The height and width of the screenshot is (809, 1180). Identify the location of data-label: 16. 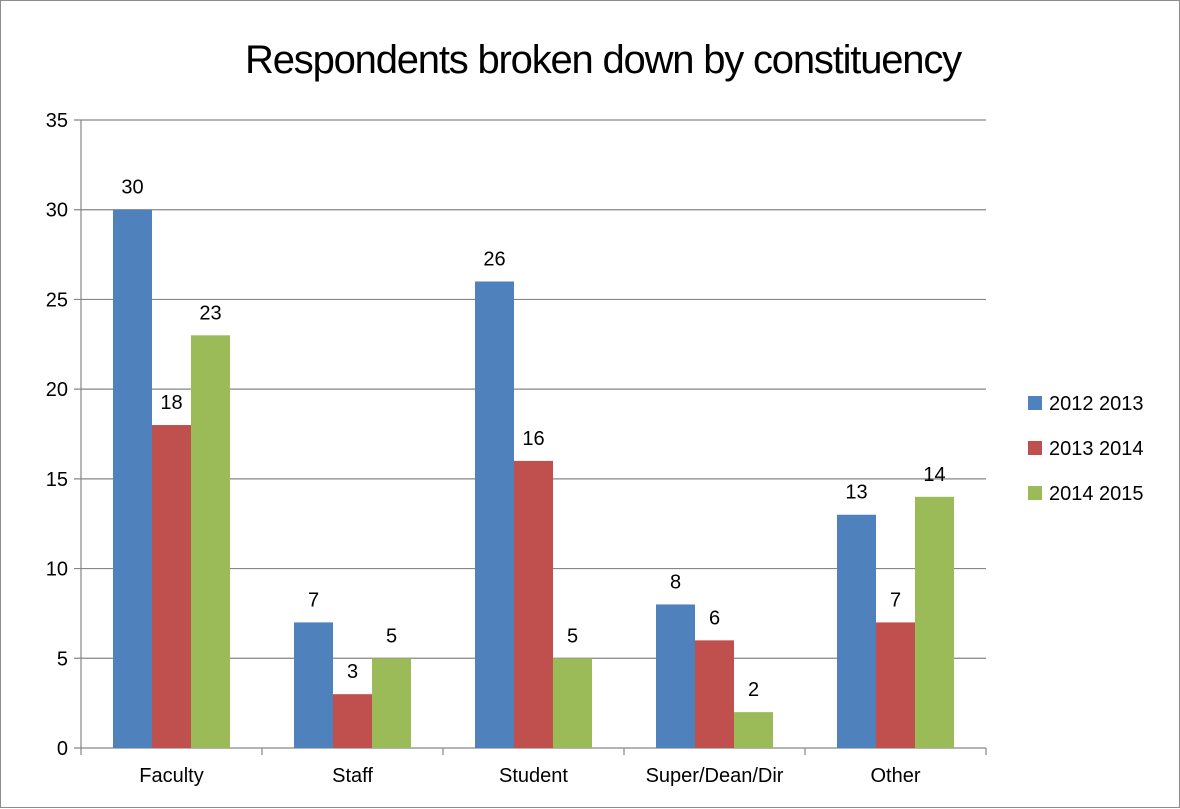
(533, 439).